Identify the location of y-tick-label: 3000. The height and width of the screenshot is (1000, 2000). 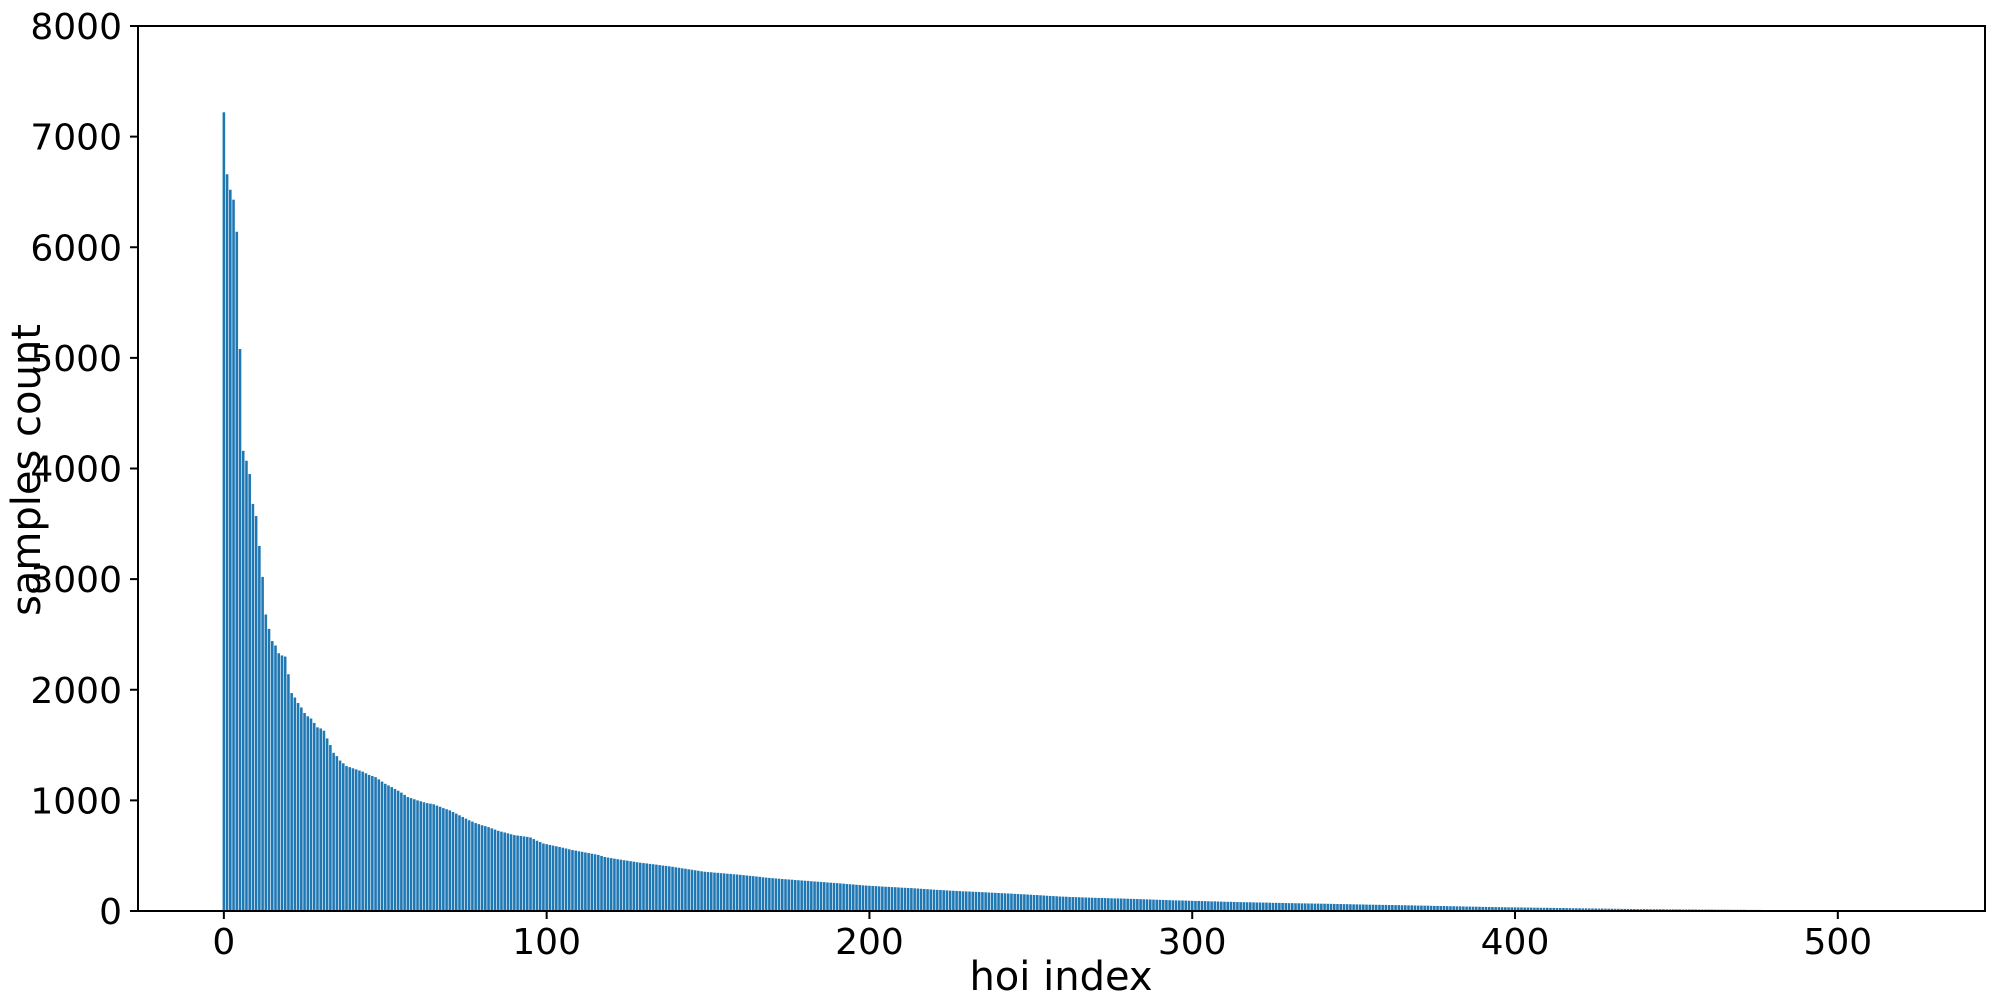
(76, 580).